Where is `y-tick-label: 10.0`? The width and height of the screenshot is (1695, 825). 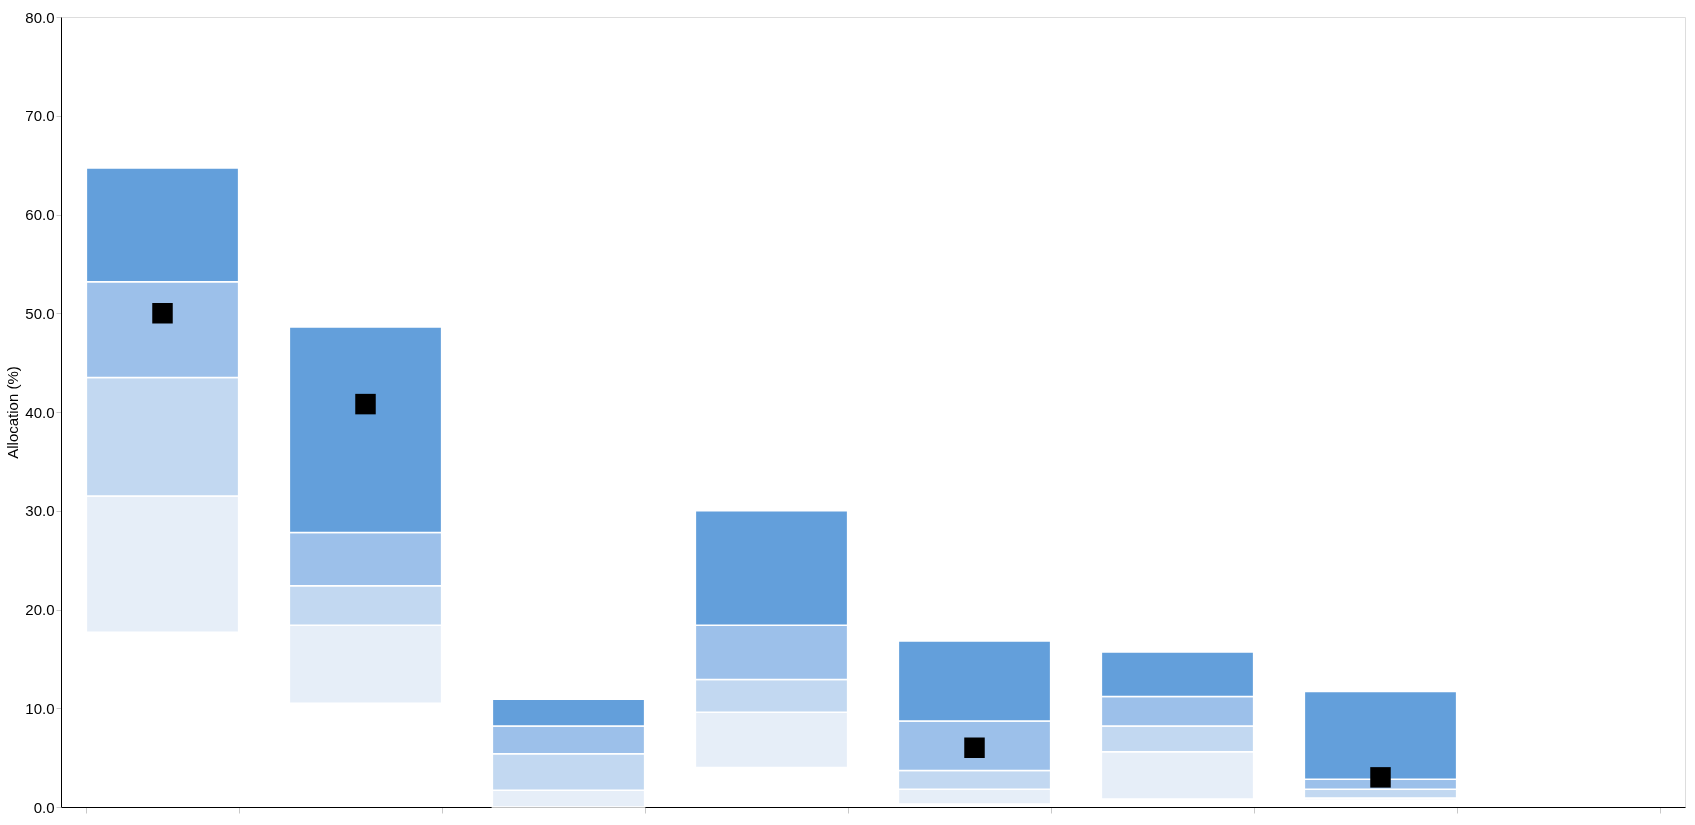
y-tick-label: 10.0 is located at coordinates (40, 708).